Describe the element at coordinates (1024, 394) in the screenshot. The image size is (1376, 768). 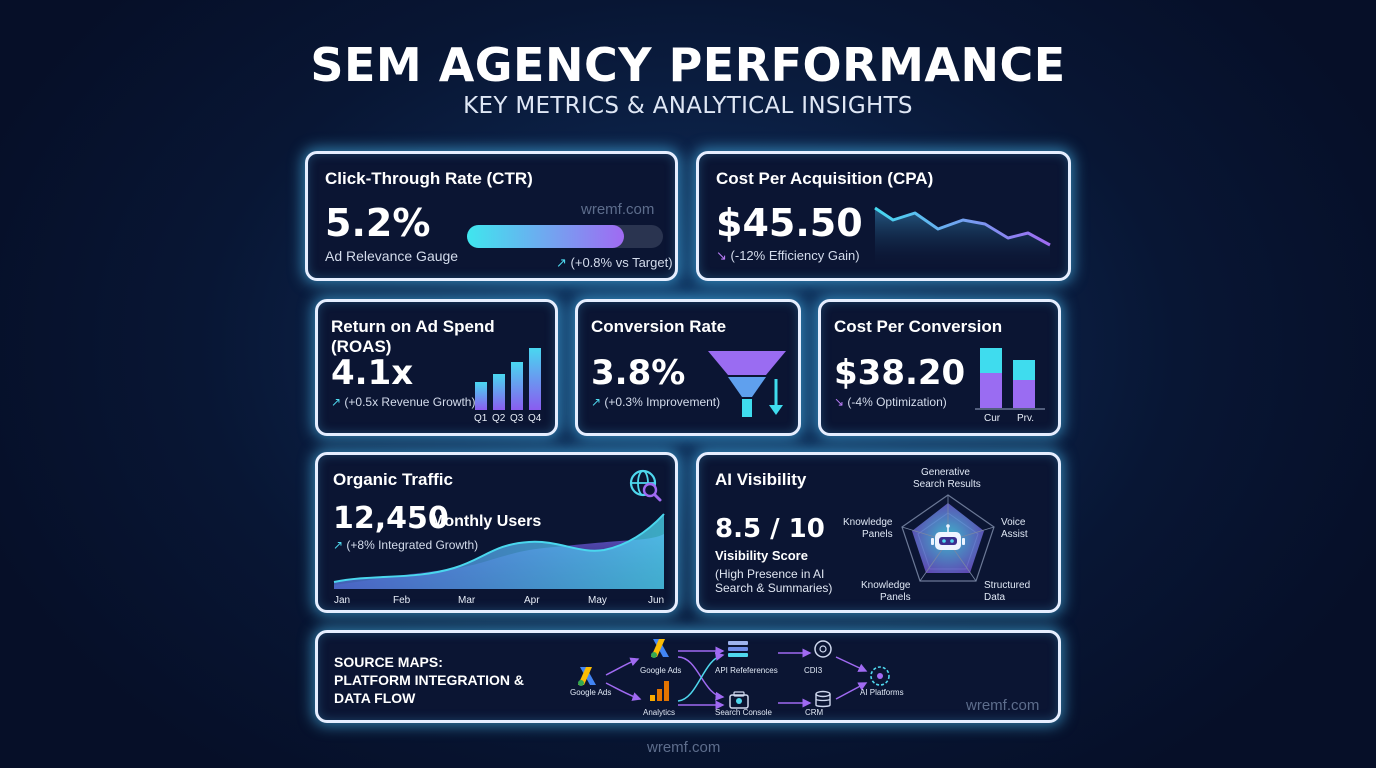
I see `bar-prv-bottom` at that location.